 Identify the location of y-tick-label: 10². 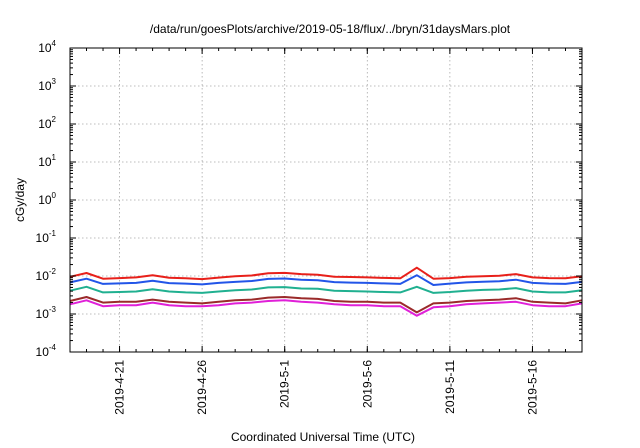
(47, 123).